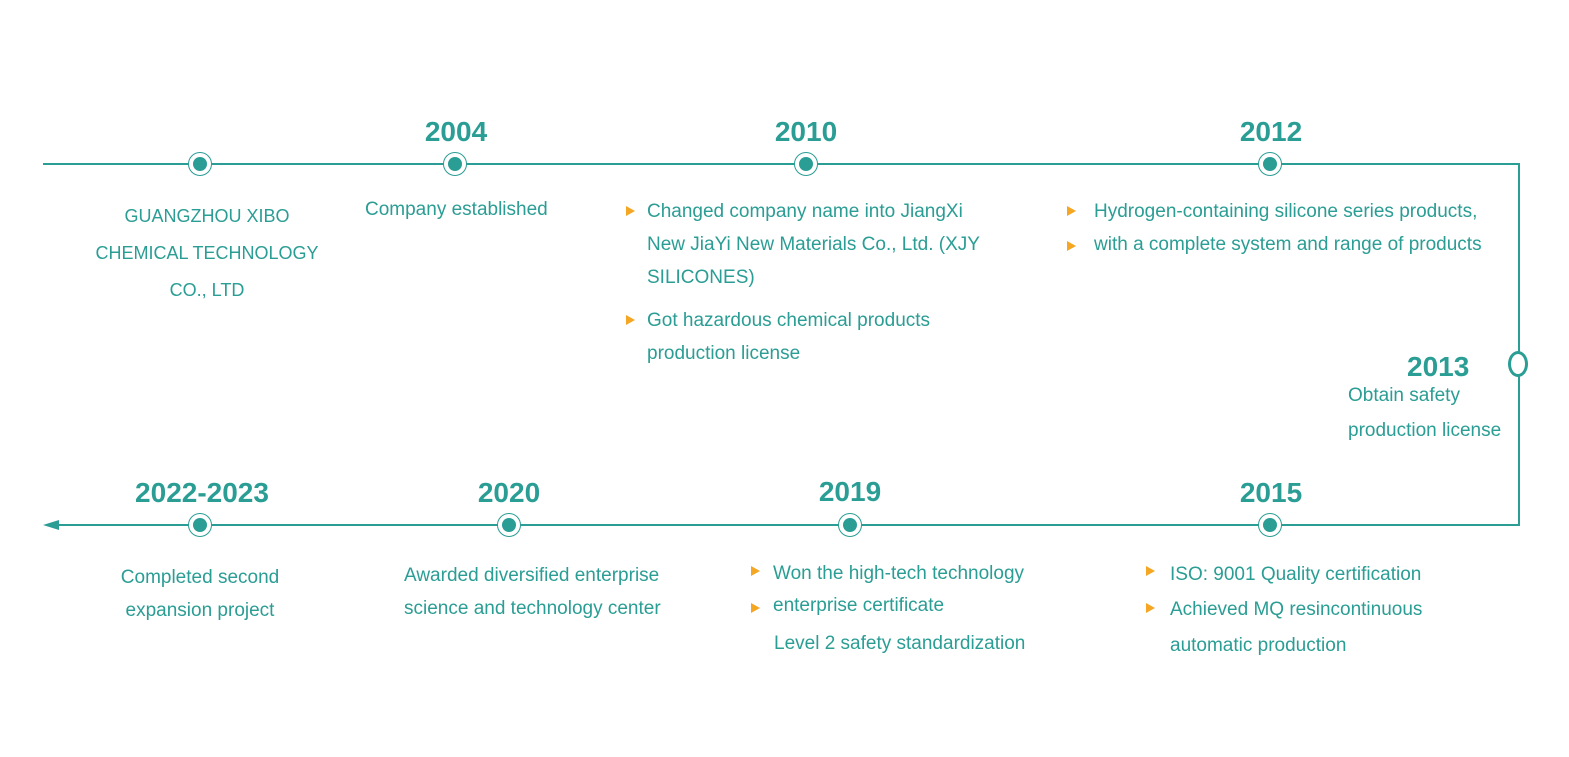 Image resolution: width=1569 pixels, height=757 pixels. What do you see at coordinates (899, 573) in the screenshot?
I see `milestone-2019-item-1: Won the high-tech technology` at bounding box center [899, 573].